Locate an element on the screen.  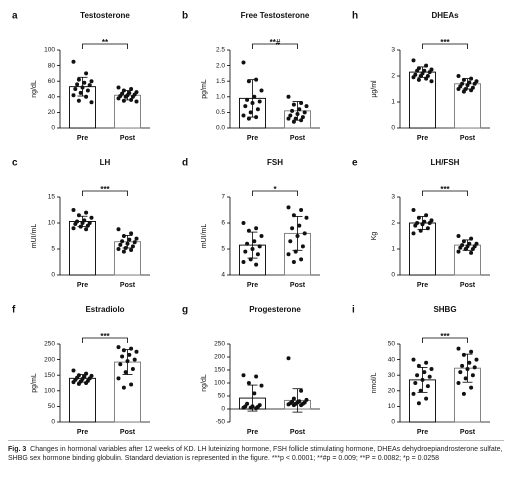
x-tick-label: Post is located at coordinates (468, 138).